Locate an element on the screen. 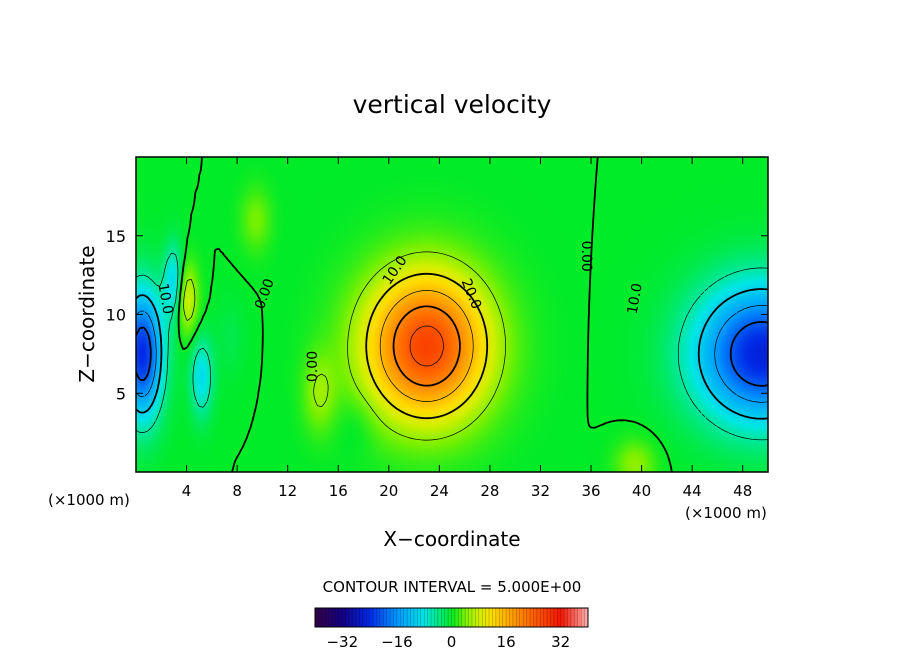 The height and width of the screenshot is (654, 904). x-tick-label: 20 is located at coordinates (388, 491).